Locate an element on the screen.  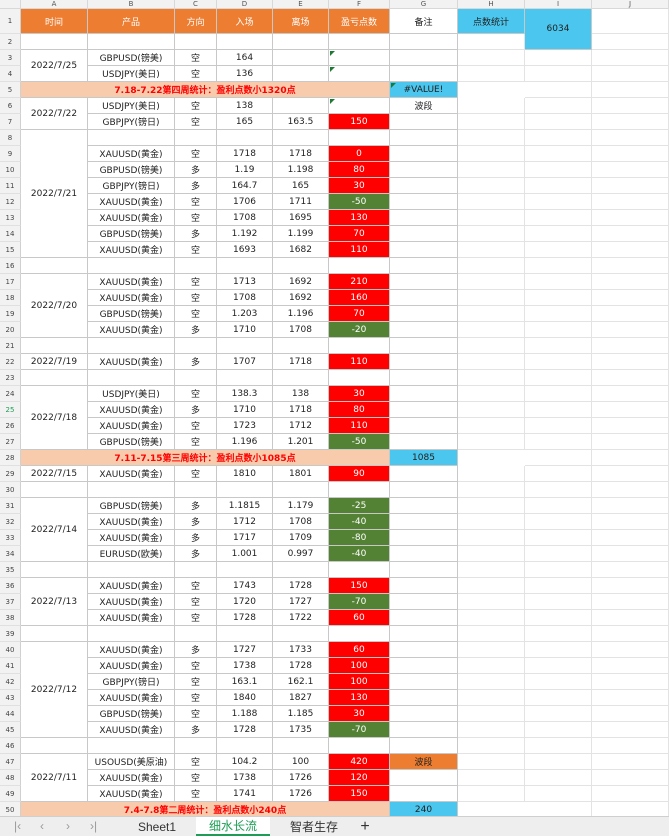
exit-cell is located at coordinates (301, 106).